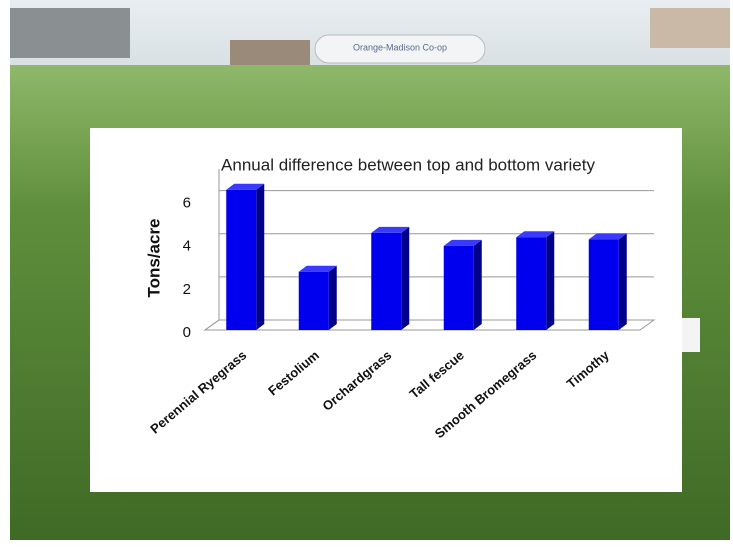  Describe the element at coordinates (690, 335) in the screenshot. I see `sign-post` at that location.